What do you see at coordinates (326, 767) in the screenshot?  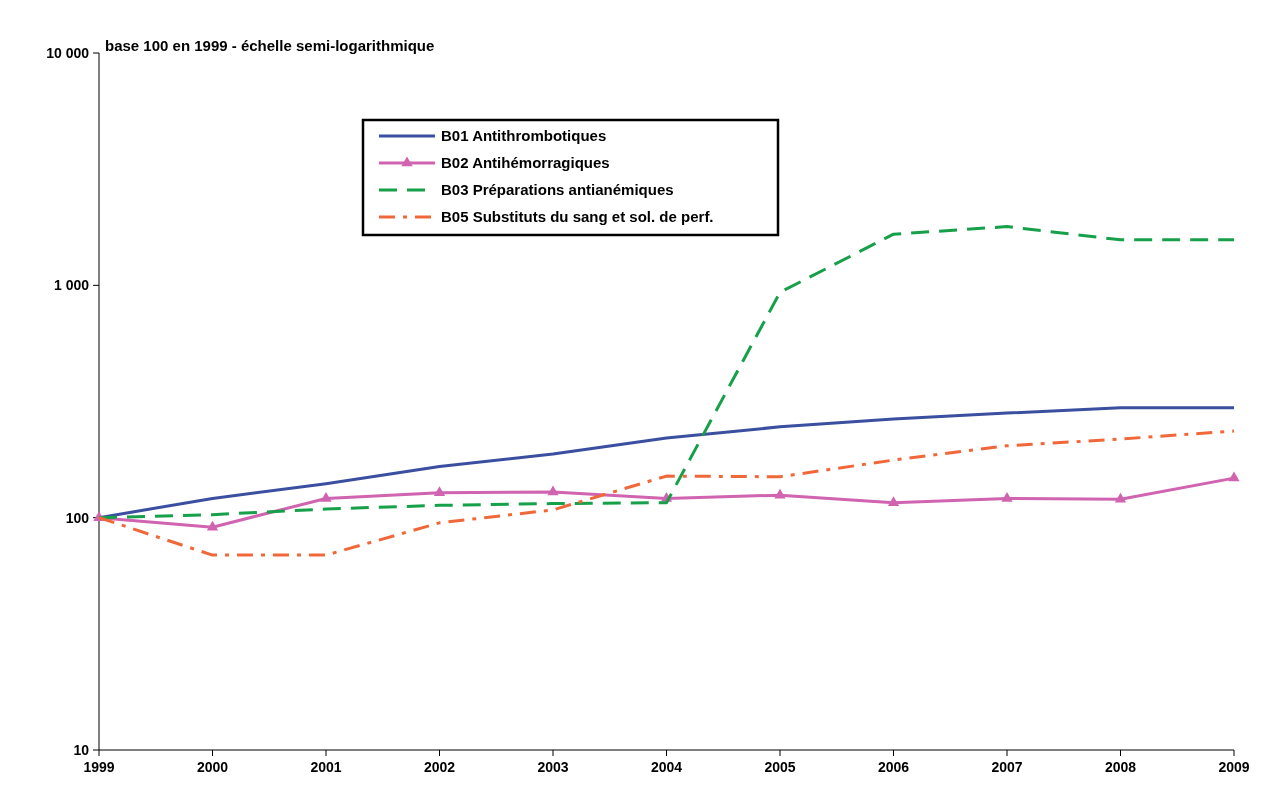 I see `x-tick-label: 2001` at bounding box center [326, 767].